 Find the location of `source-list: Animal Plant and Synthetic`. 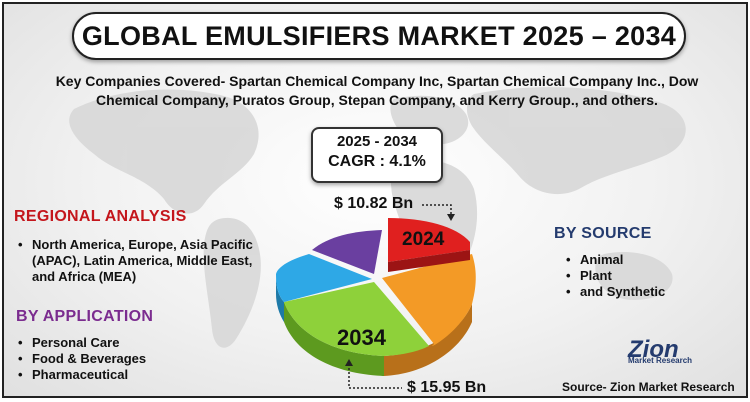

source-list: Animal Plant and Synthetic is located at coordinates (654, 276).